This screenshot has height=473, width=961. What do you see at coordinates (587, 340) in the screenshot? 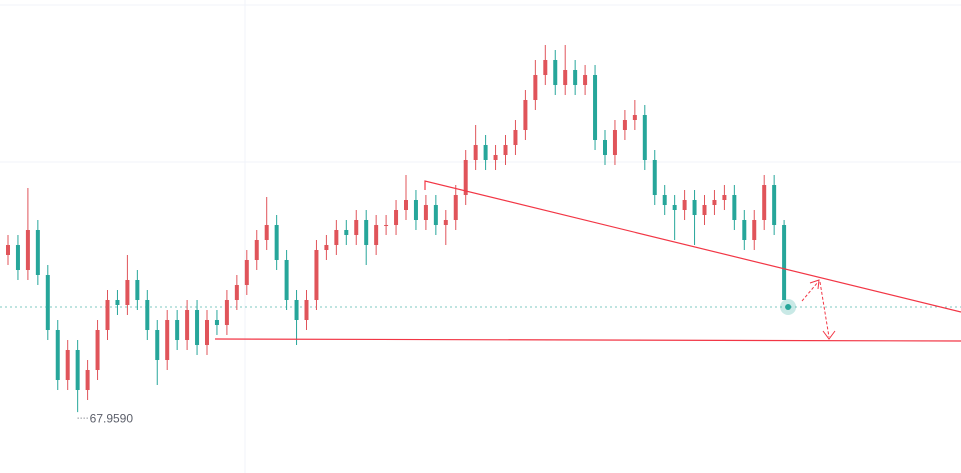
I see `support-line` at bounding box center [587, 340].